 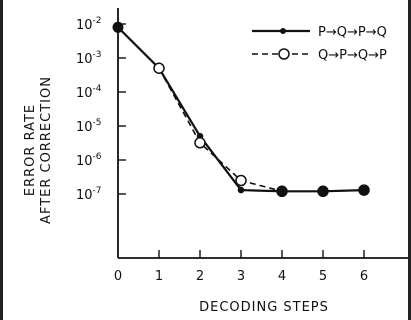 I want to click on legend: P→Q→P→Q Q→P→Q→P, so click(x=319, y=44).